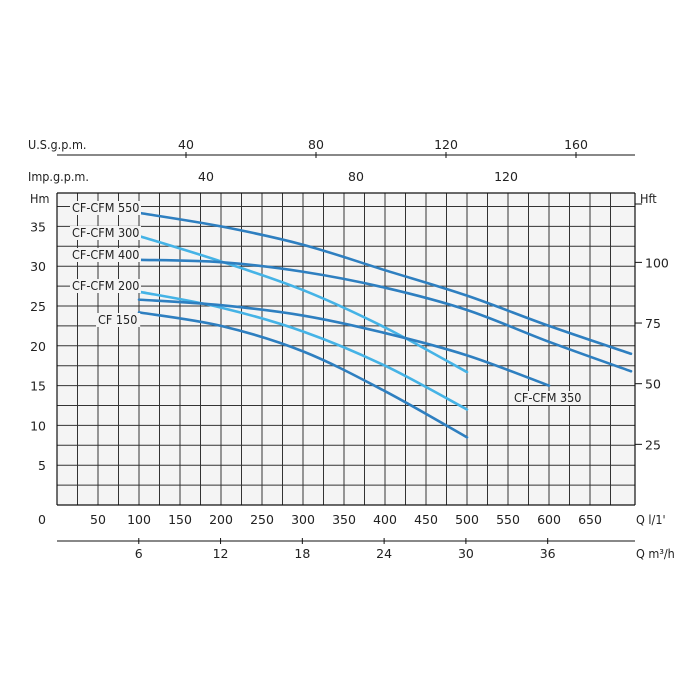  What do you see at coordinates (139, 553) in the screenshot?
I see `flow-m3h-tick-label: 6` at bounding box center [139, 553].